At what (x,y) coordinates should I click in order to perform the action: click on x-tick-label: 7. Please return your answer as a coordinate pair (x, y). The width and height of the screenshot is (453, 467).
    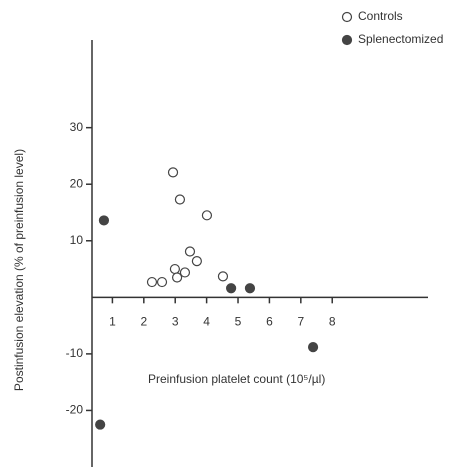
    Looking at the image, I should click on (300, 322).